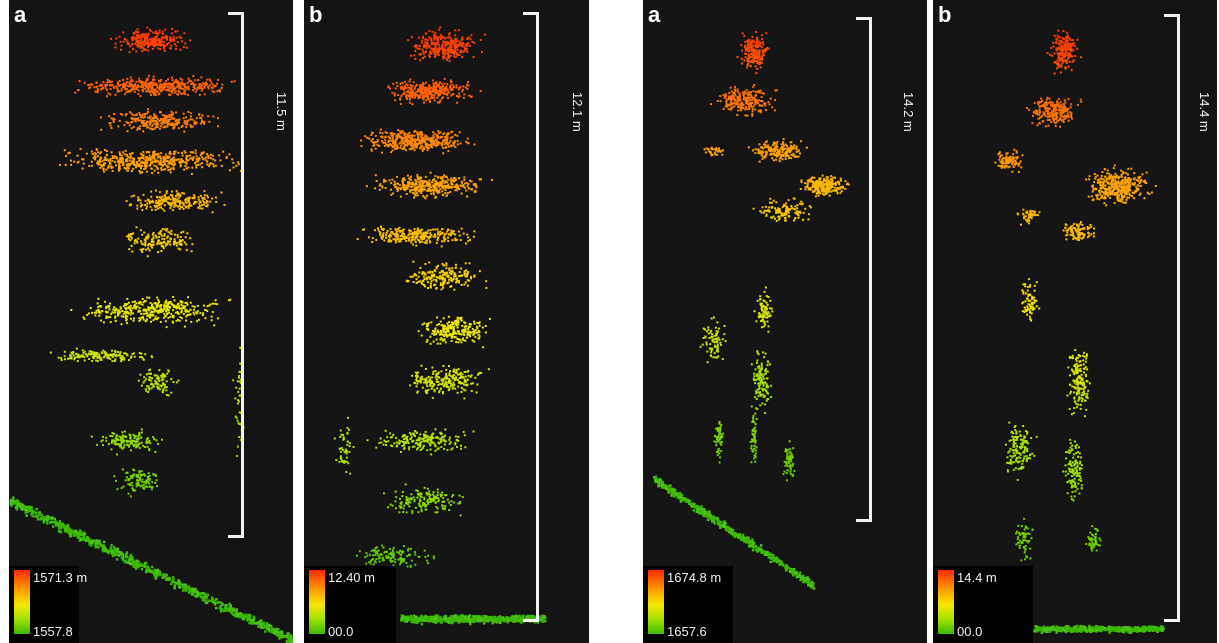 The height and width of the screenshot is (643, 1219). I want to click on height-label: 14.4 m, so click(1204, 112).